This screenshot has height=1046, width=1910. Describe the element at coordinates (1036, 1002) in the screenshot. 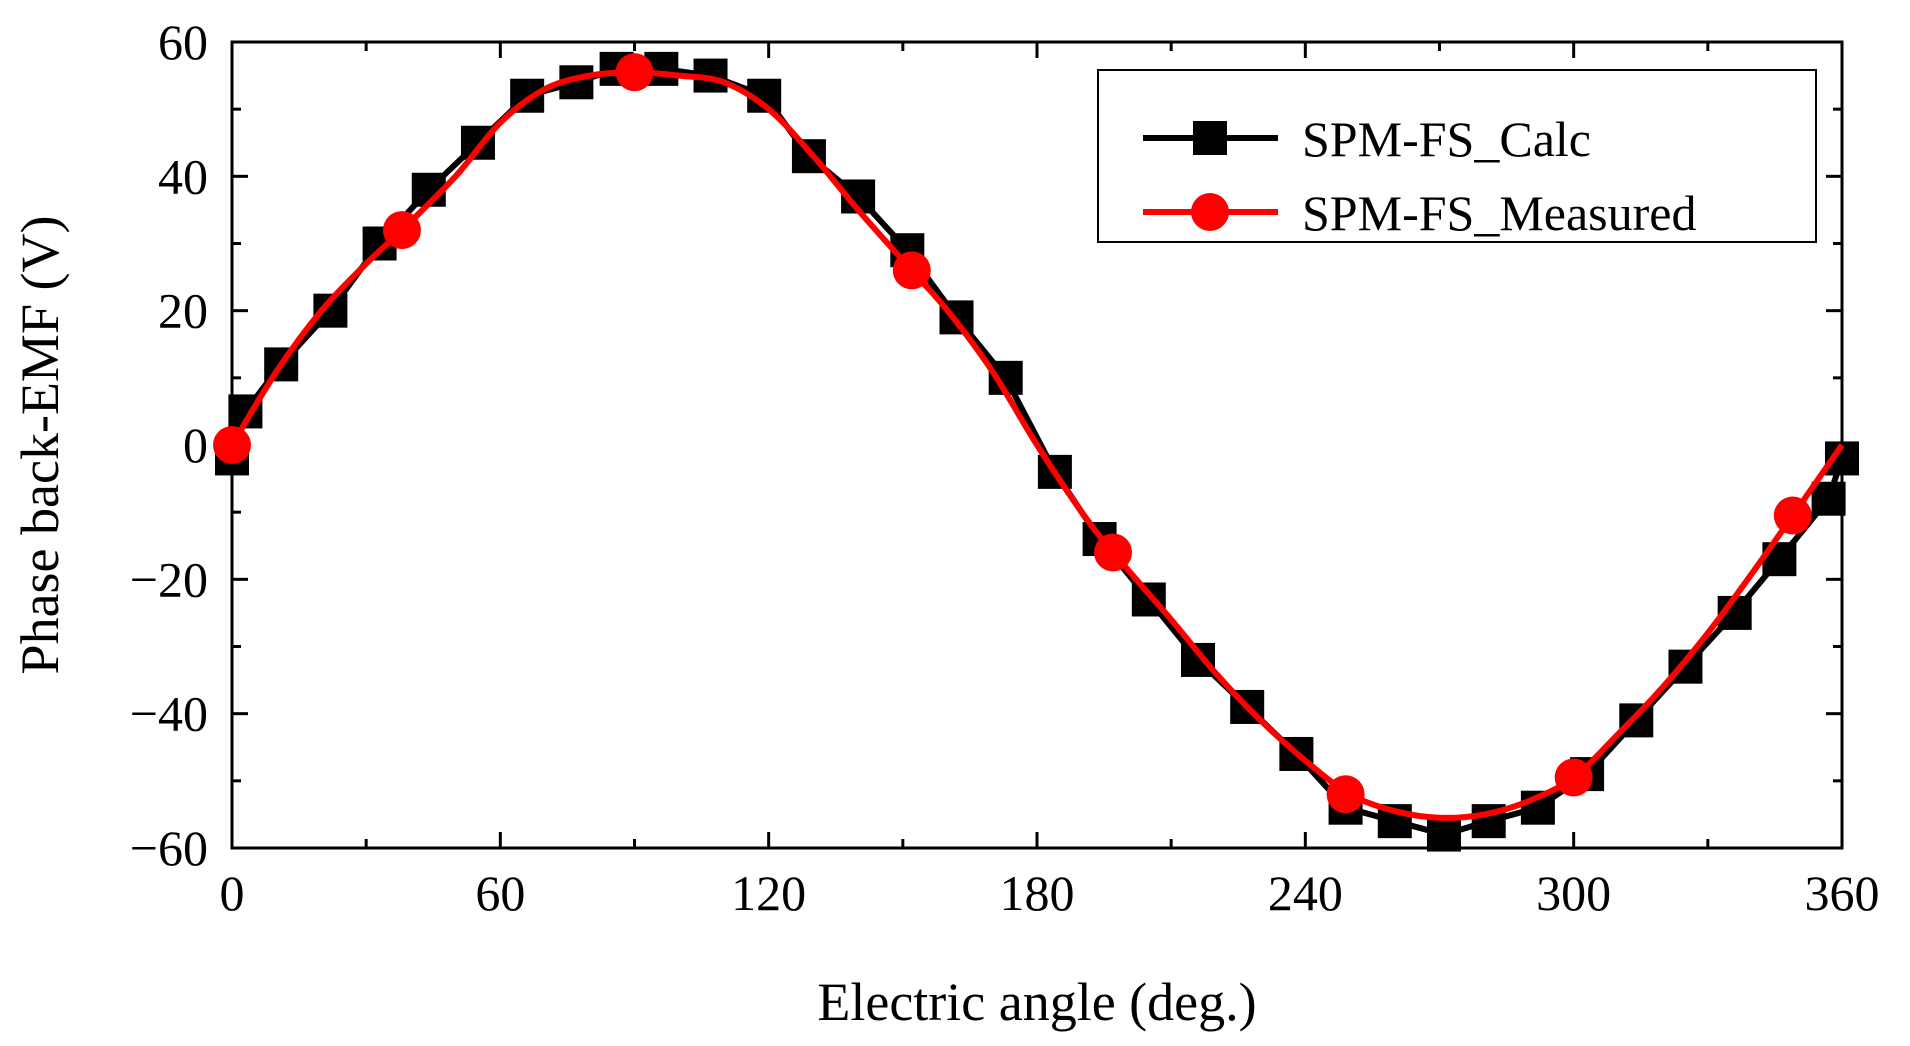

I see `x-axis-label: Electric angle (deg.)` at that location.